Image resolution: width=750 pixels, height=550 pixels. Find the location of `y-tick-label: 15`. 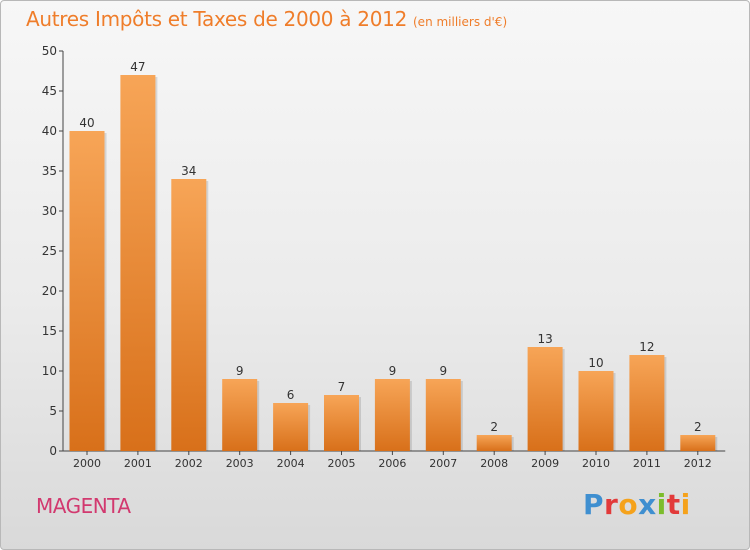

y-tick-label: 15 is located at coordinates (49, 331).